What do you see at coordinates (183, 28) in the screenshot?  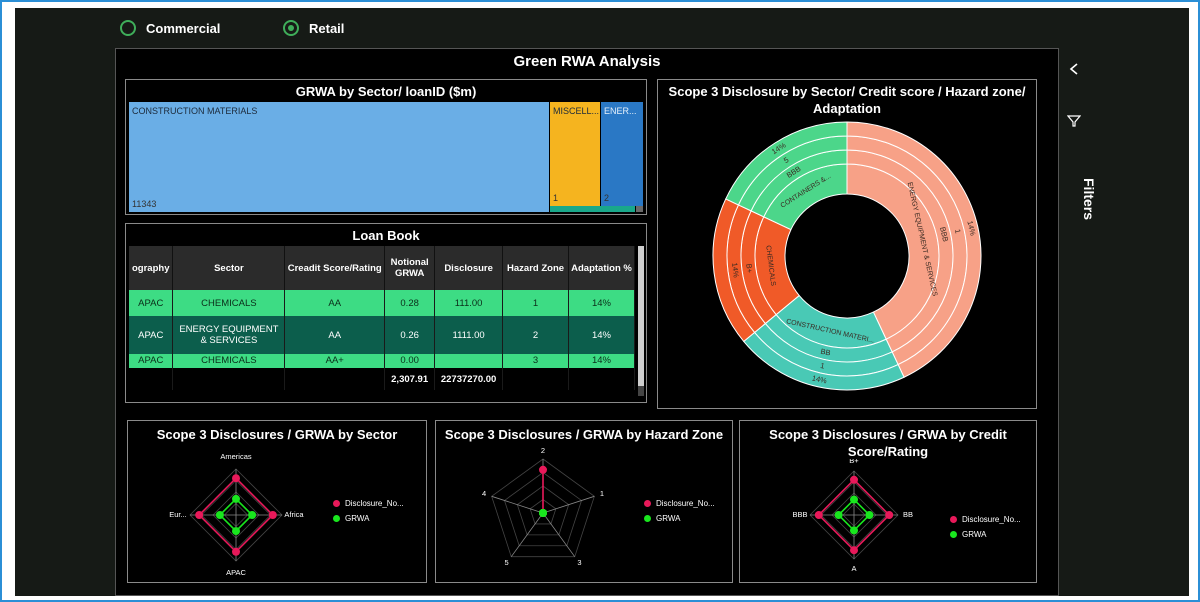 I see `radio-label-commercial: Commercial` at bounding box center [183, 28].